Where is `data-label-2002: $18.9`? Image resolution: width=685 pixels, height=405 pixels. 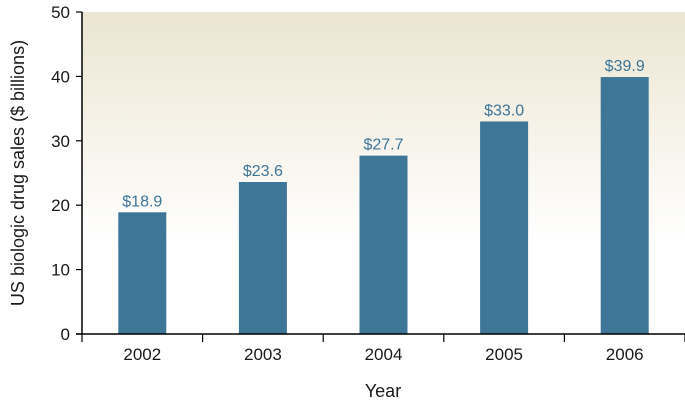
data-label-2002: $18.9 is located at coordinates (142, 201).